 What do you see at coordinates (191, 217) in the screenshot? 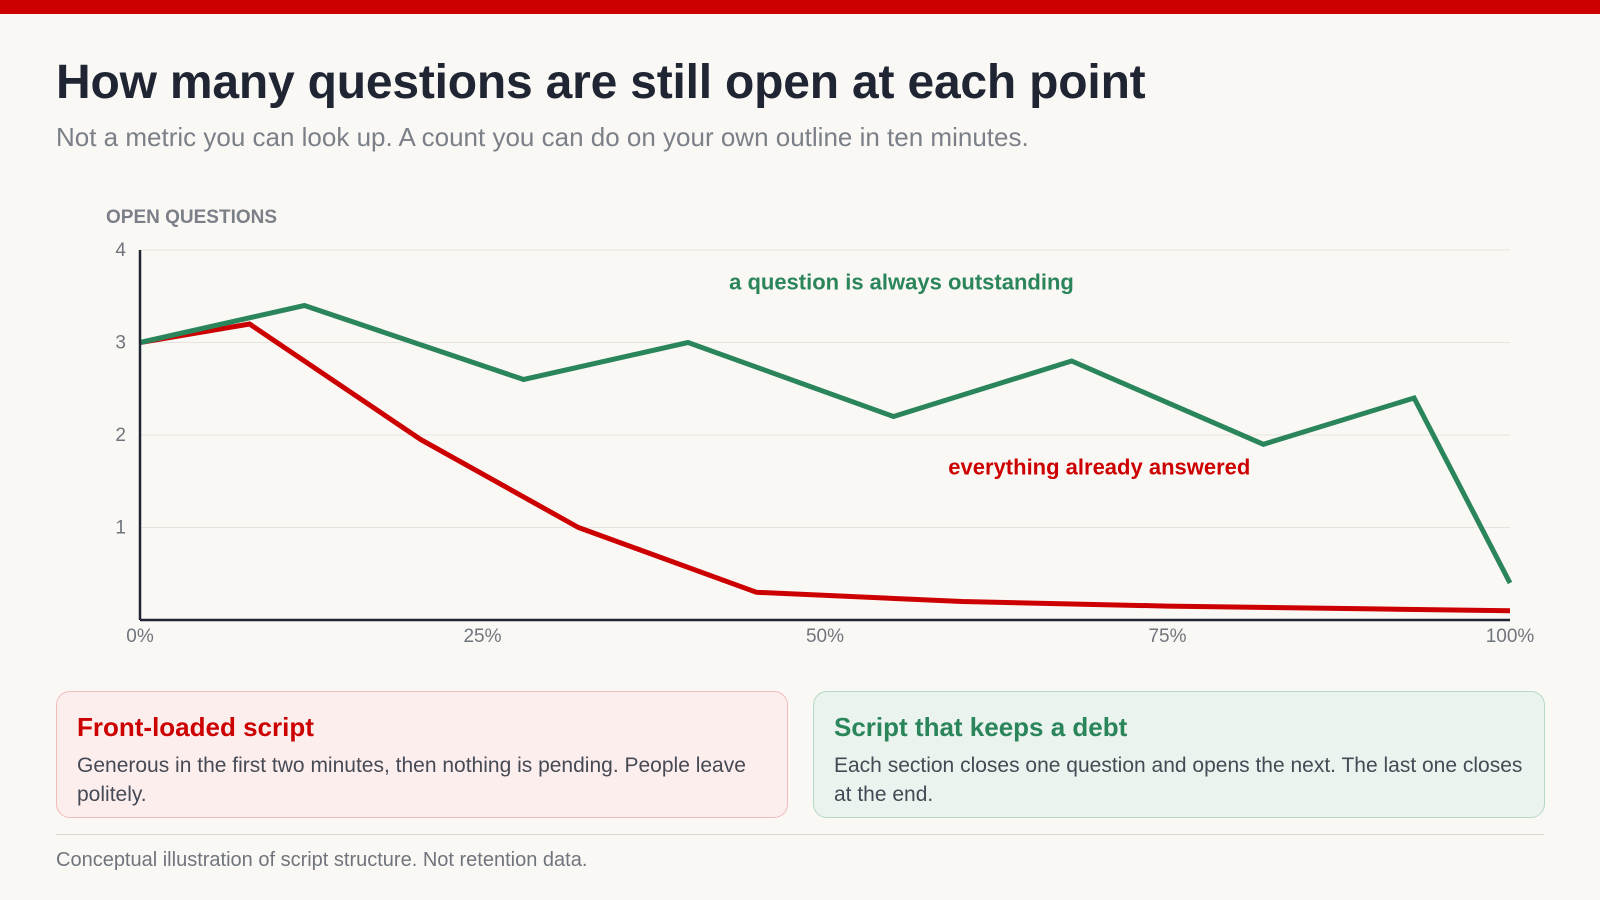
I see `y-axis-label: OPEN QUESTIONS` at bounding box center [191, 217].